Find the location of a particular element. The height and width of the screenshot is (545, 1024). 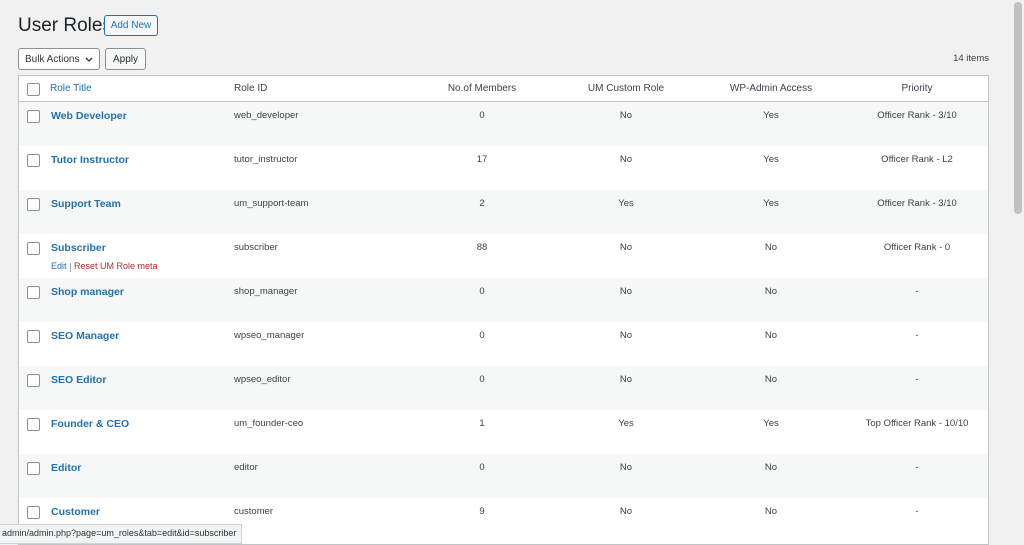

column-header: UM Custom Role is located at coordinates (626, 88).